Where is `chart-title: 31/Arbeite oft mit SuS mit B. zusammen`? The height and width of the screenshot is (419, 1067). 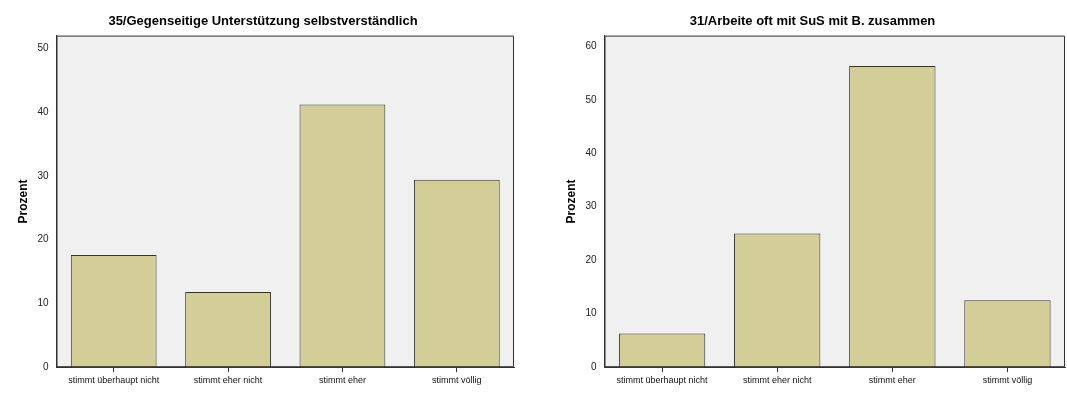 chart-title: 31/Arbeite oft mit SuS mit B. zusammen is located at coordinates (812, 21).